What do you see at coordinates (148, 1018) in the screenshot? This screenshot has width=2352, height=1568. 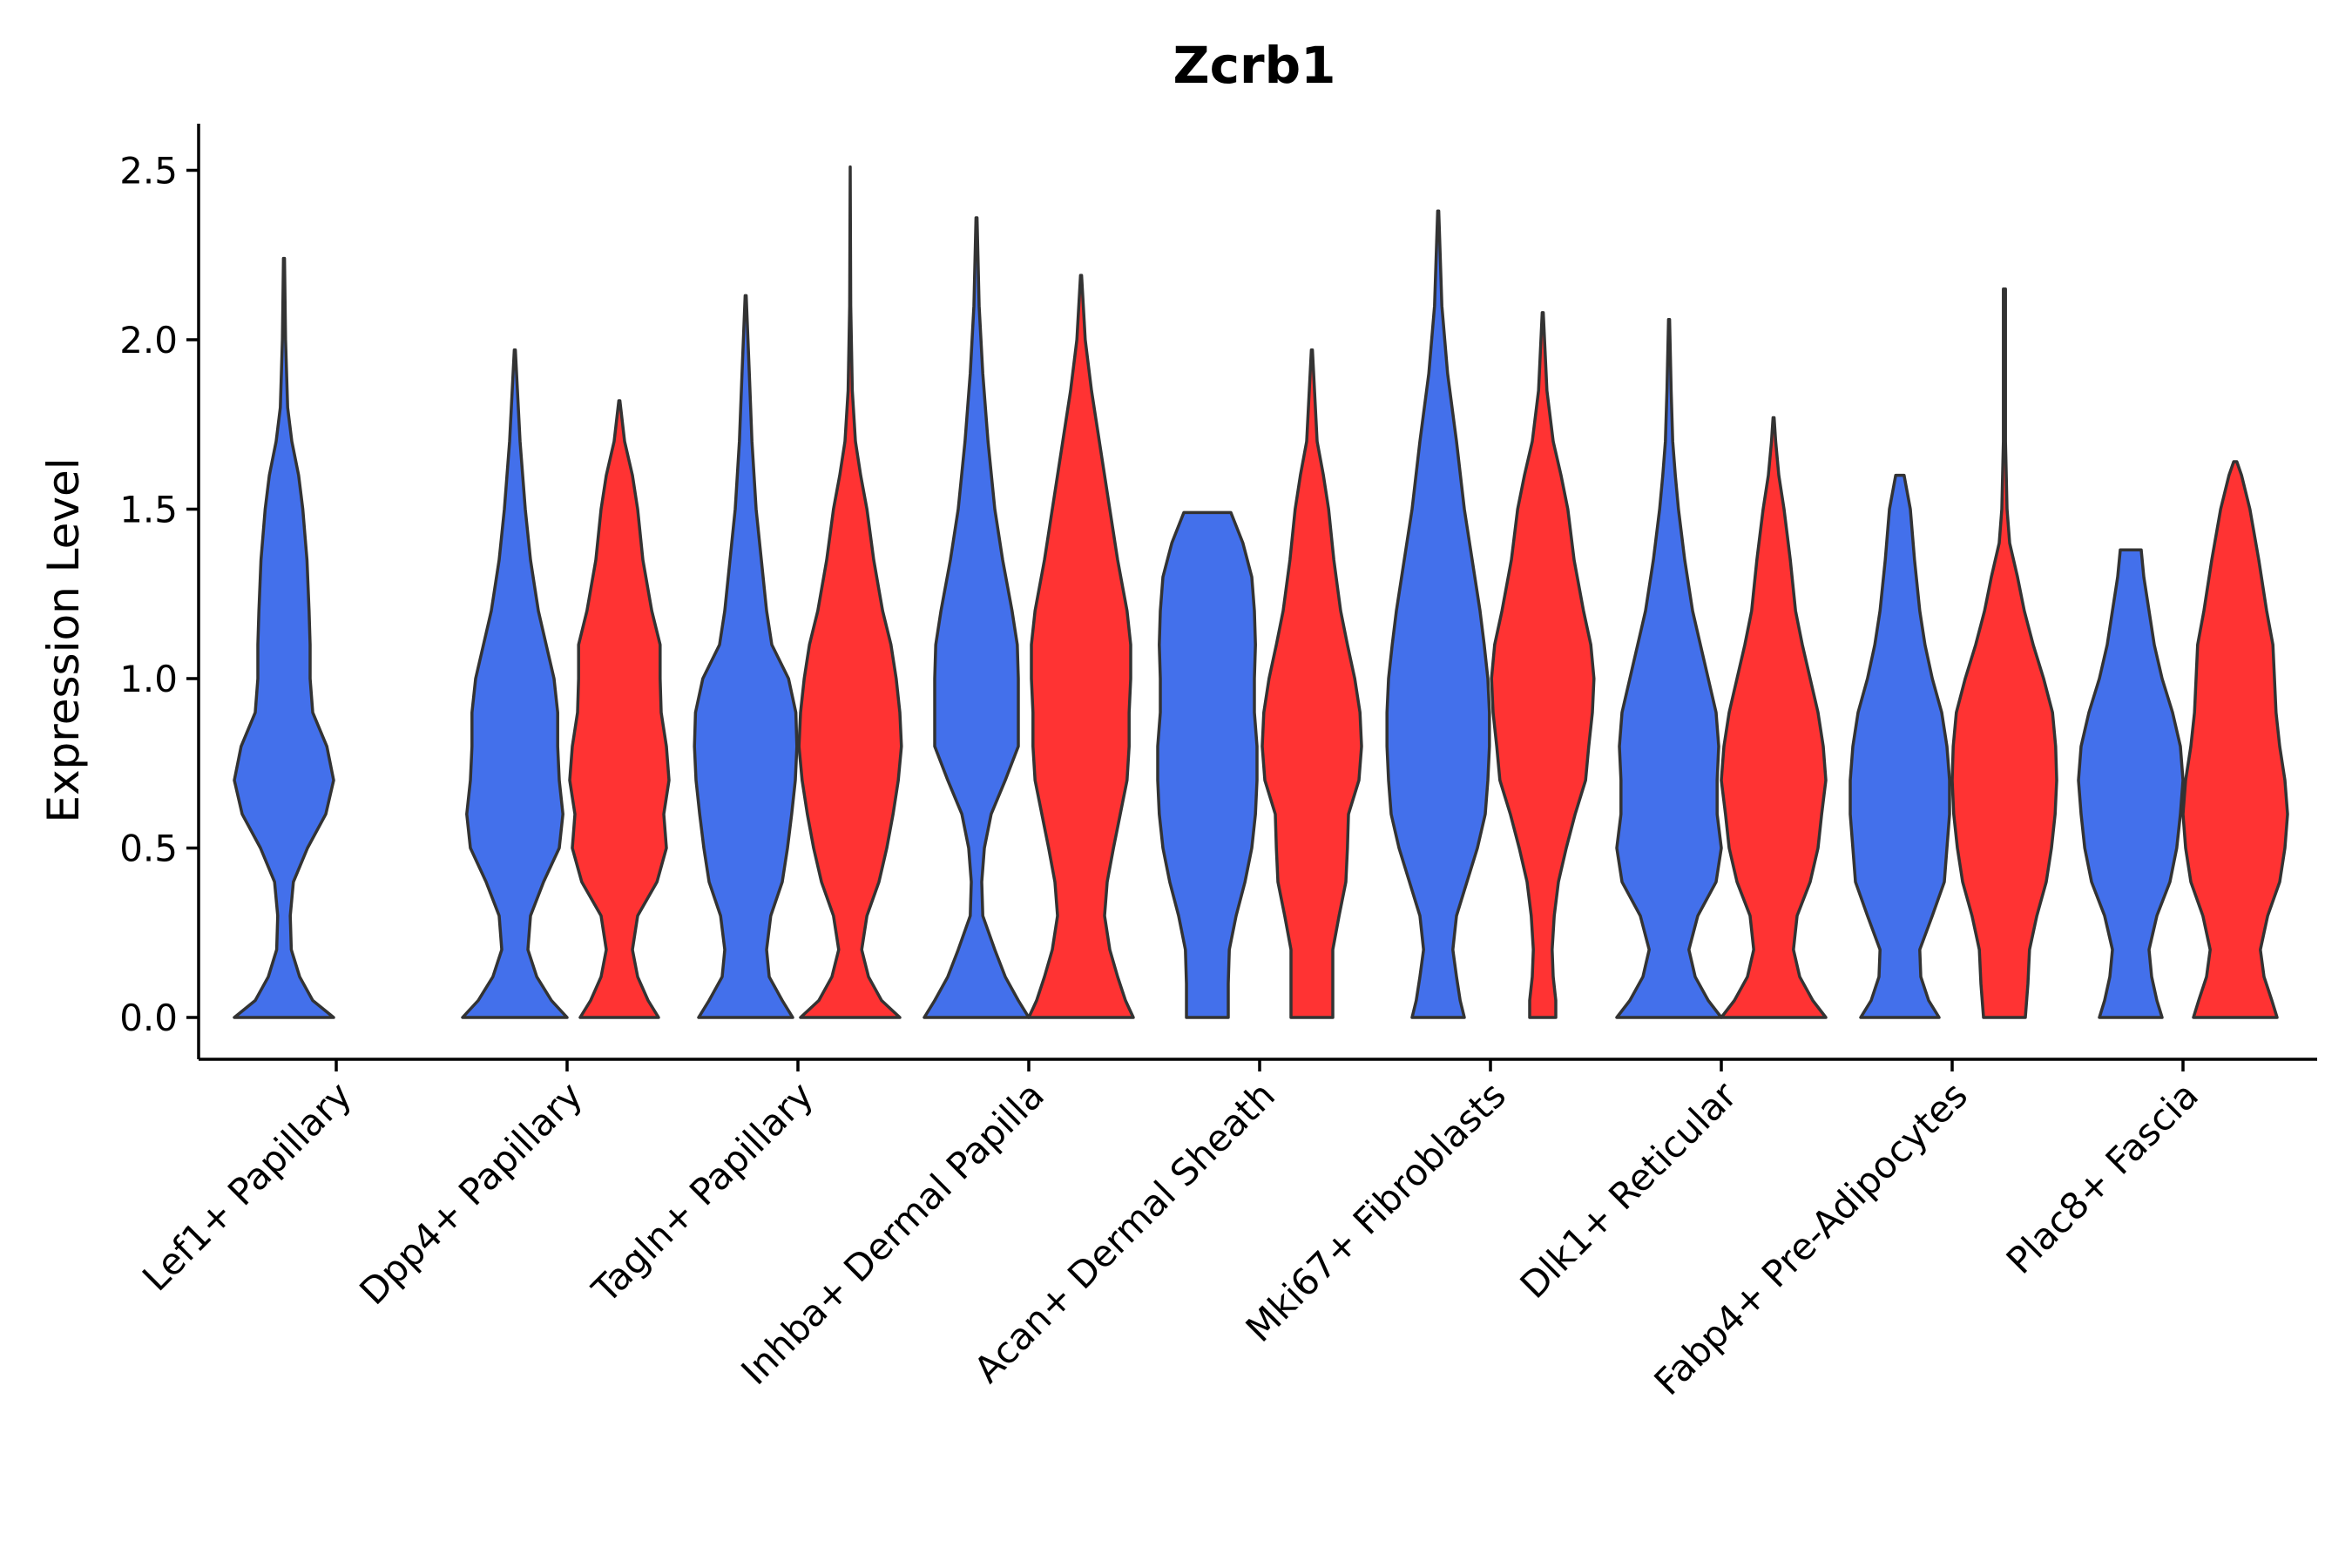 I see `y-tick-label: 0.0` at bounding box center [148, 1018].